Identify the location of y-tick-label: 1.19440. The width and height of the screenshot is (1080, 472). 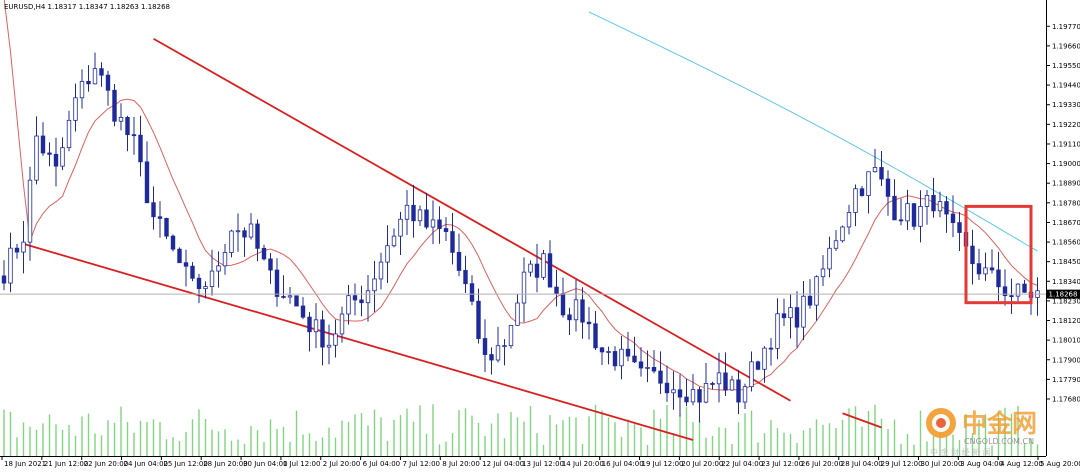
(1066, 86).